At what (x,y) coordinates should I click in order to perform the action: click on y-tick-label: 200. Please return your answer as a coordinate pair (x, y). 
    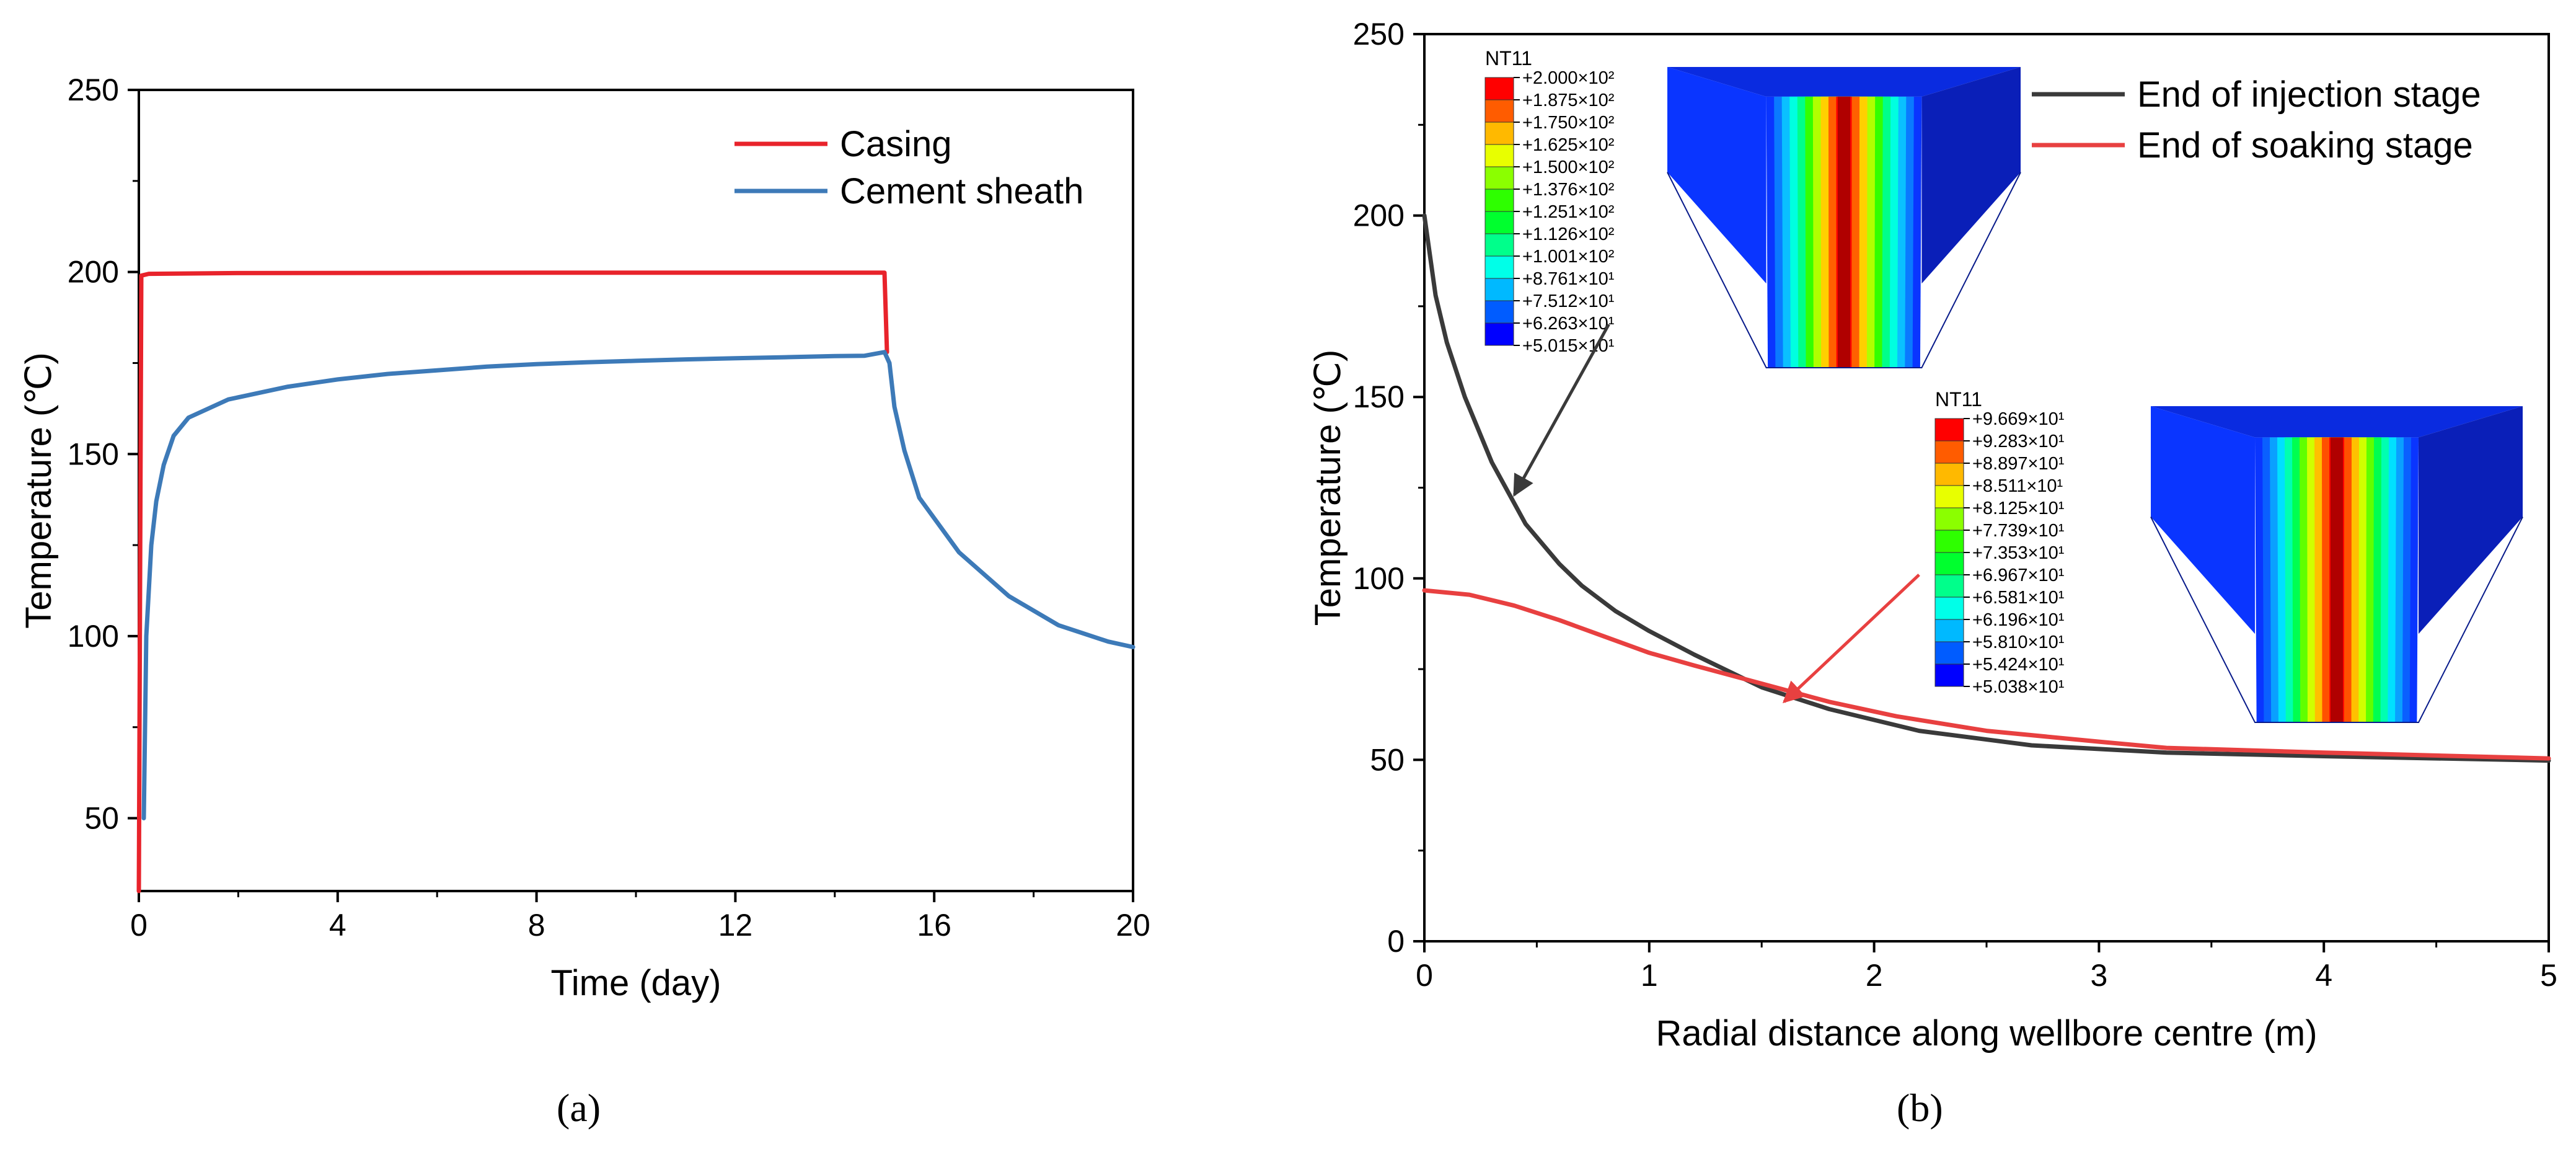
    Looking at the image, I should click on (1379, 215).